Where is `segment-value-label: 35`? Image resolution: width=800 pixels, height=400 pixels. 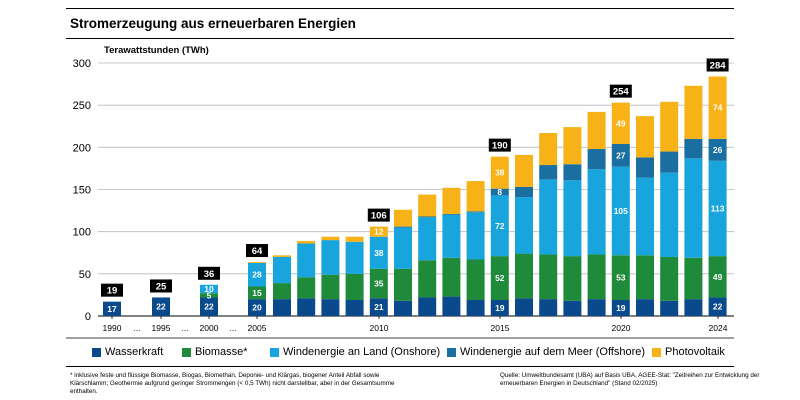 segment-value-label: 35 is located at coordinates (379, 284).